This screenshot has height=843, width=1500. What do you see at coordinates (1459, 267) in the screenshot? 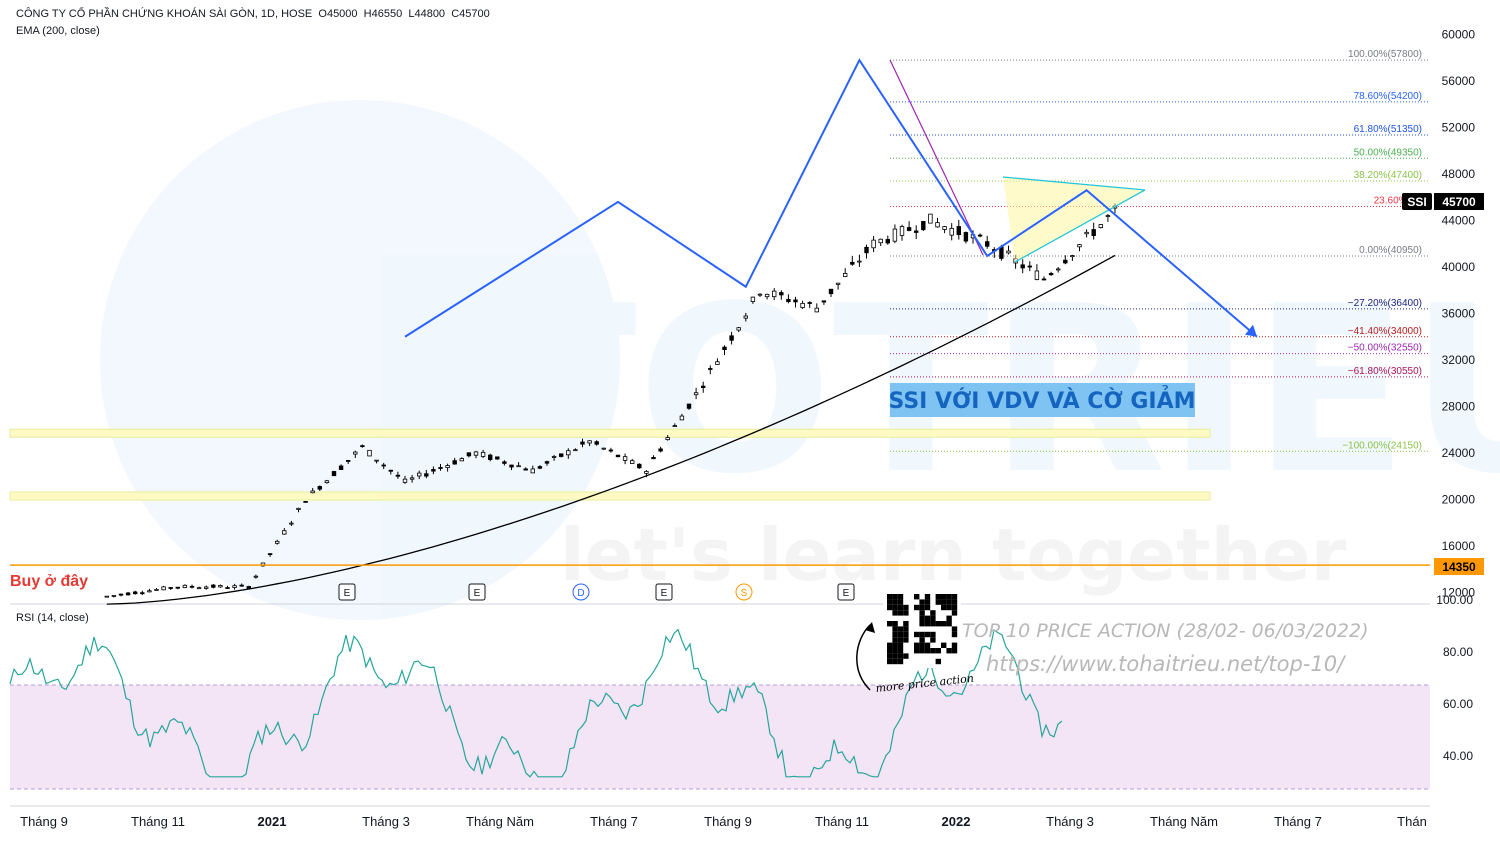
I see `price-tick-label: 40000` at bounding box center [1459, 267].